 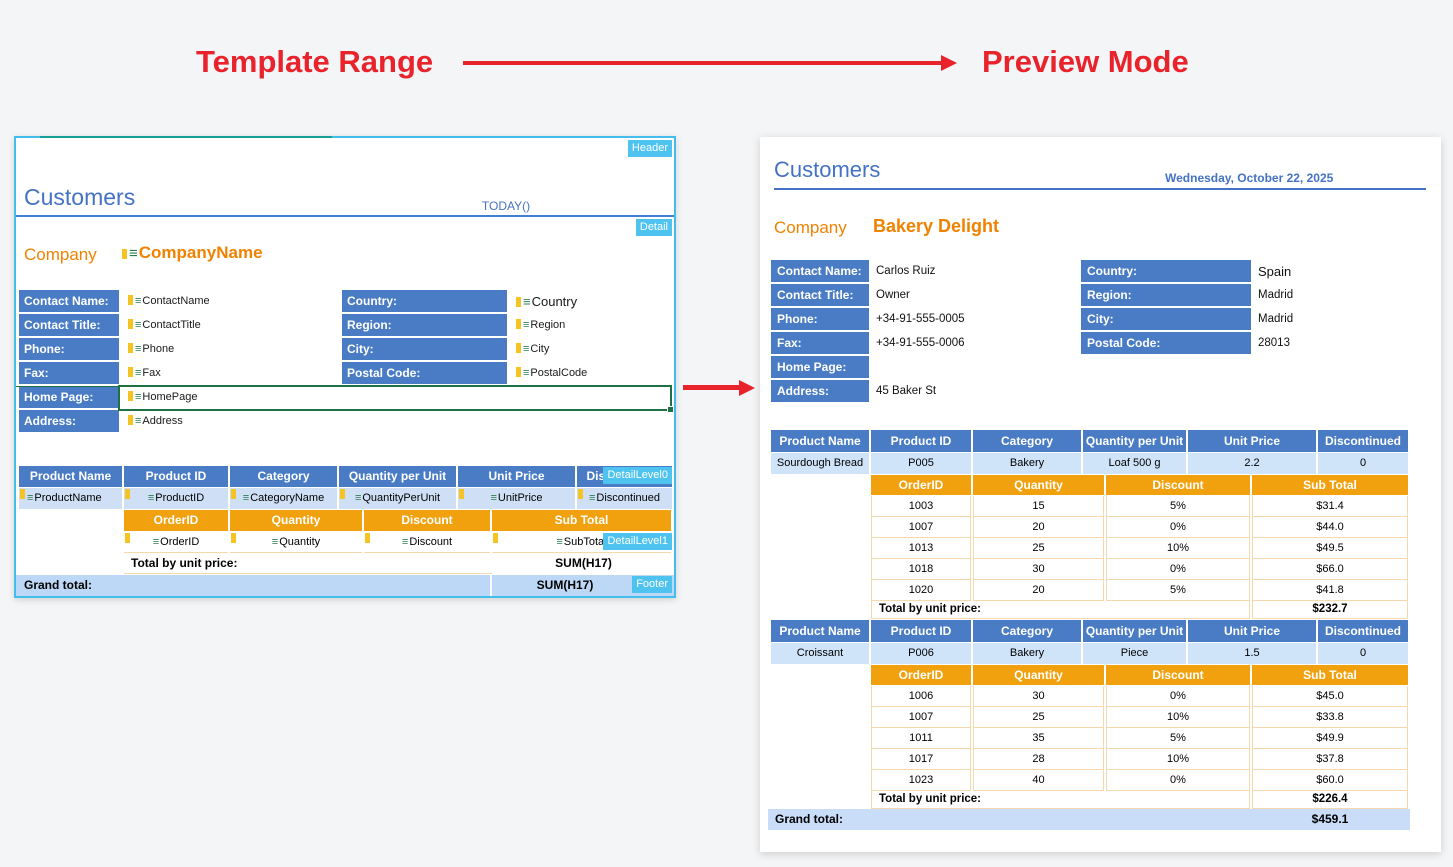 I want to click on address-field-cell: ≡Address, so click(x=155, y=421).